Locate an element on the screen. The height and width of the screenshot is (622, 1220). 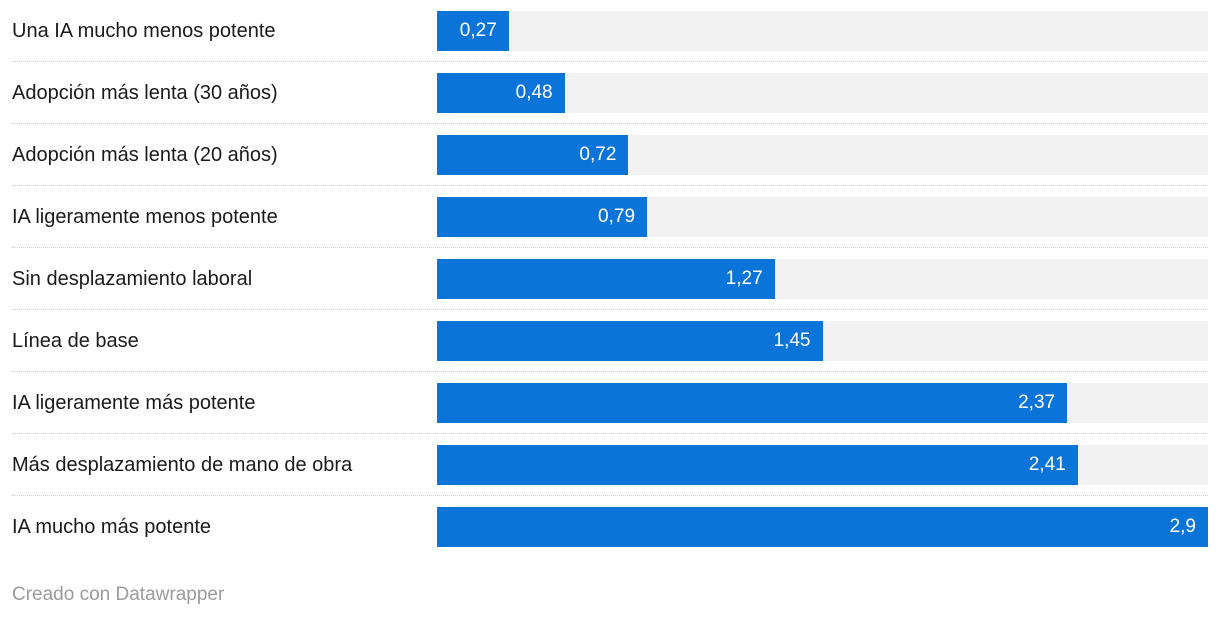
category-label: Línea de base is located at coordinates (75, 340).